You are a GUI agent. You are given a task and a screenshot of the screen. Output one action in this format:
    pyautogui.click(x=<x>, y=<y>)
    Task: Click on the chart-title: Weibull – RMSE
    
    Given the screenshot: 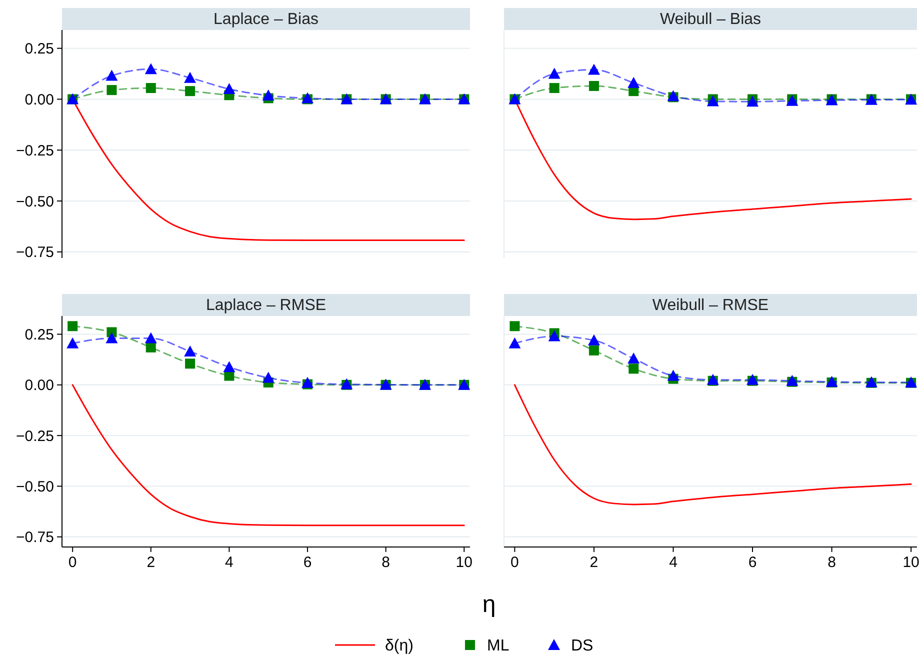 What is the action you would take?
    pyautogui.click(x=710, y=305)
    